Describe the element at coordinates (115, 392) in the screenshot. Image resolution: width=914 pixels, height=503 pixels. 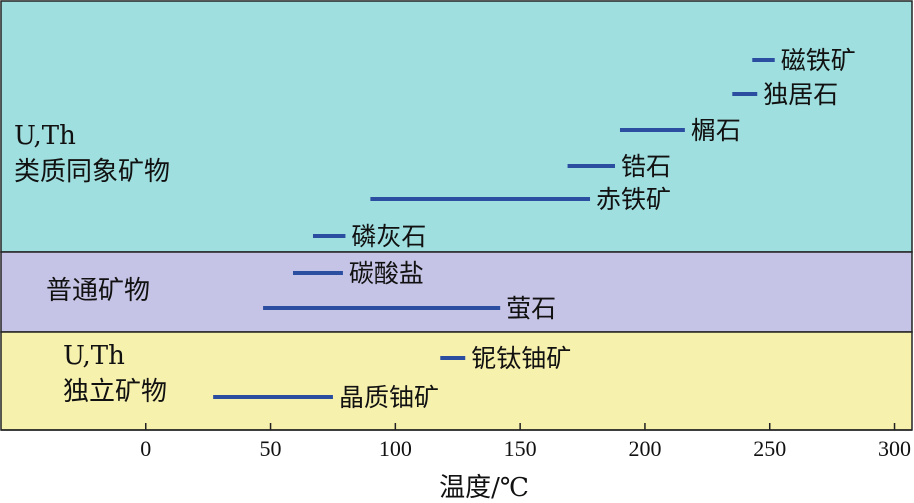
I see `band-label: 独立矿物` at that location.